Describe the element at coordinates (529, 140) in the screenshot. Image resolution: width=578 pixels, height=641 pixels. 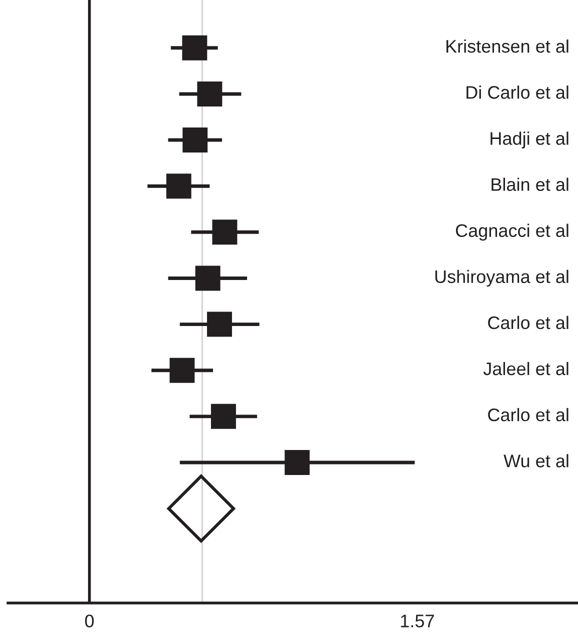
I see `y-tick-label: Hadji et al` at that location.